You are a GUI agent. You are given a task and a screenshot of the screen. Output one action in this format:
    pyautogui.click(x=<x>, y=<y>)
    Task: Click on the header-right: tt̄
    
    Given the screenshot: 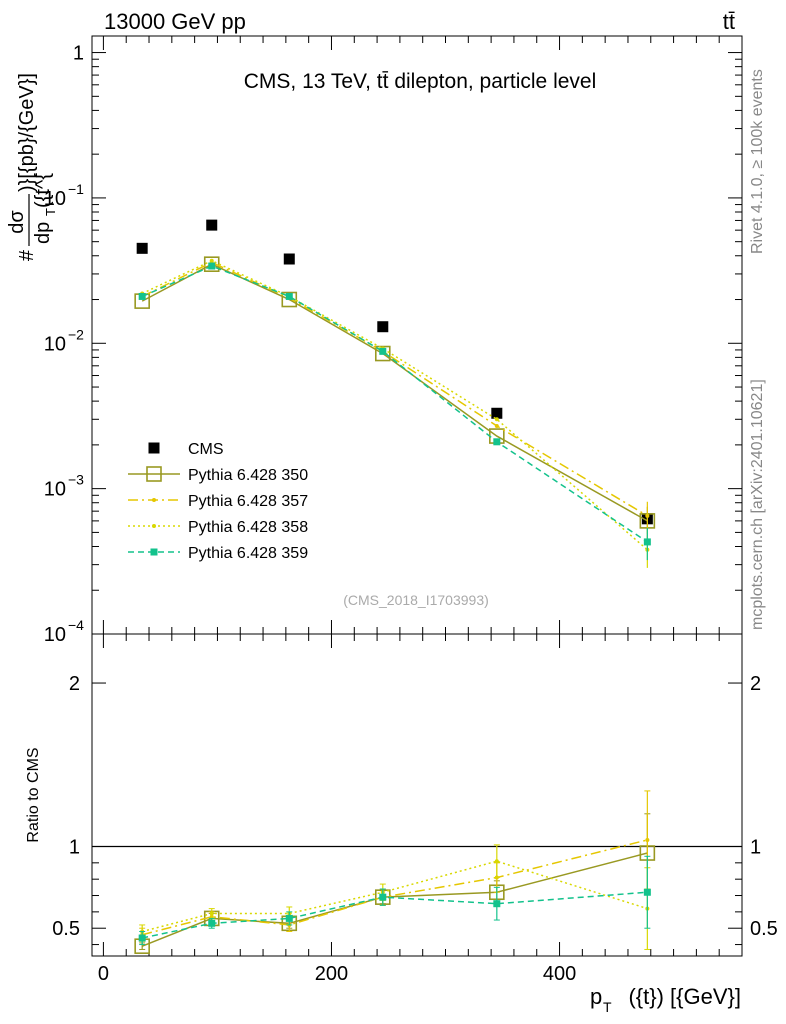 What is the action you would take?
    pyautogui.click(x=729, y=21)
    